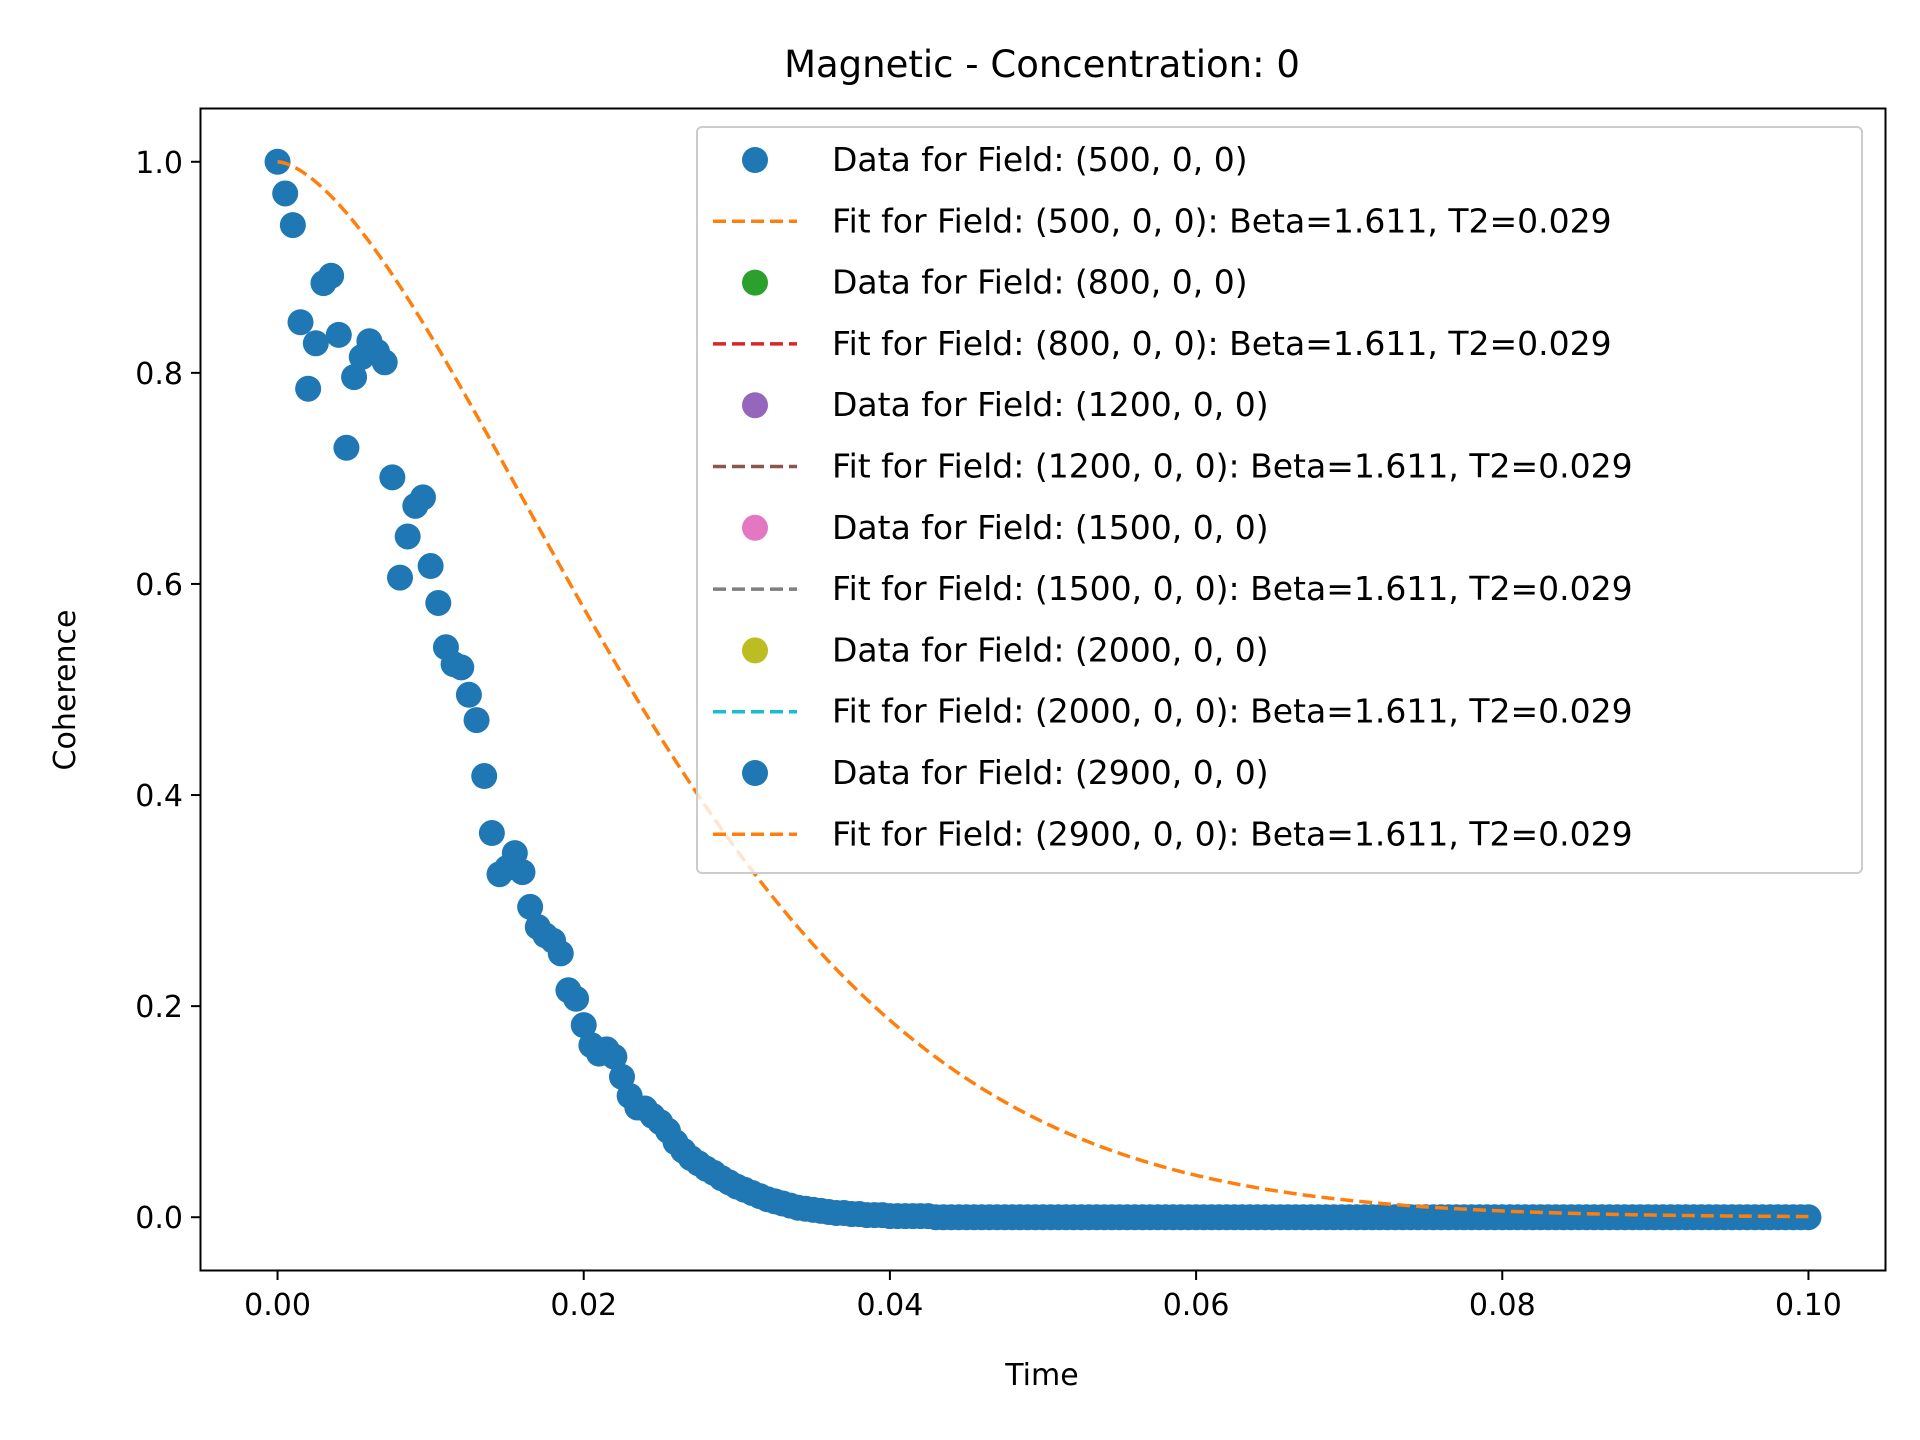  I want to click on legend-item: Data for Field: (1200, 0, 0), so click(1005, 404).